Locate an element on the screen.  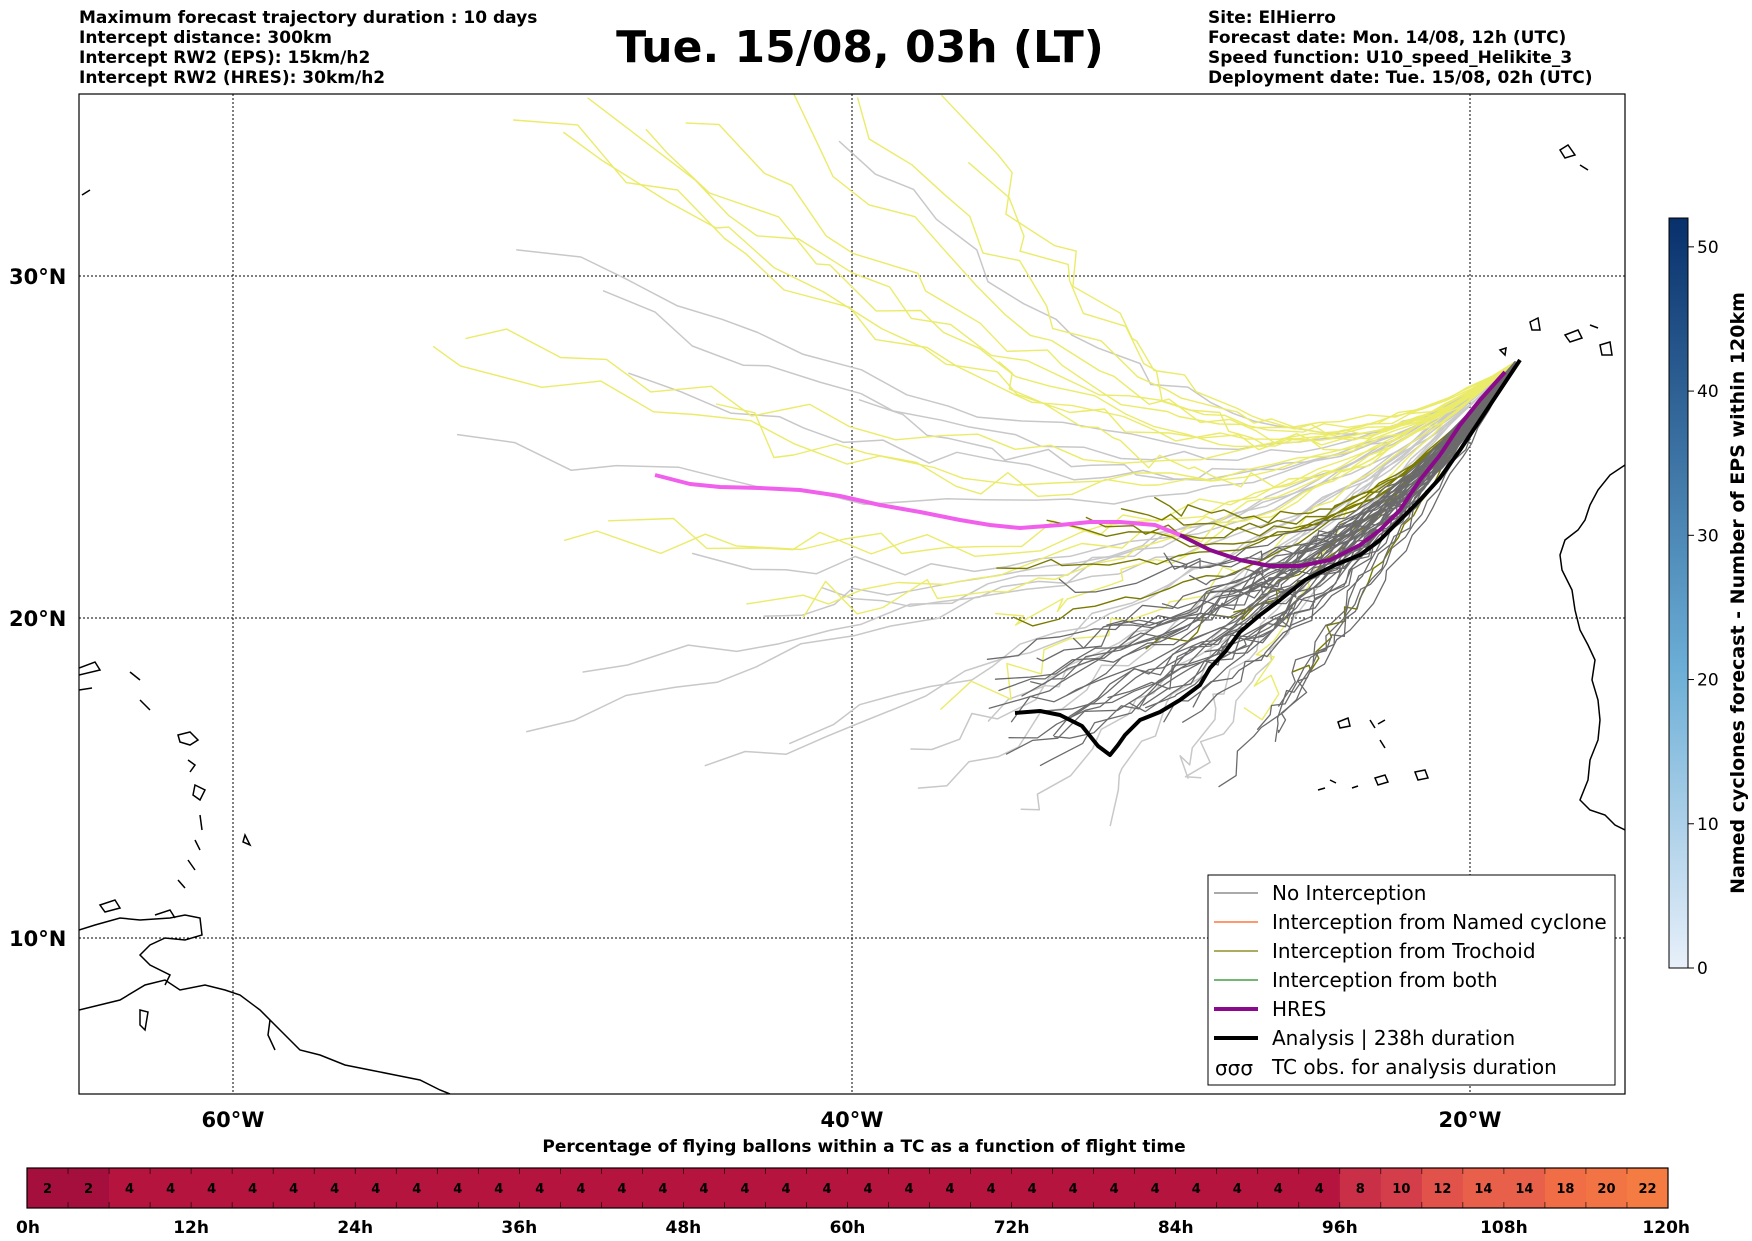
timebar-tick-label: 12h is located at coordinates (191, 1228).